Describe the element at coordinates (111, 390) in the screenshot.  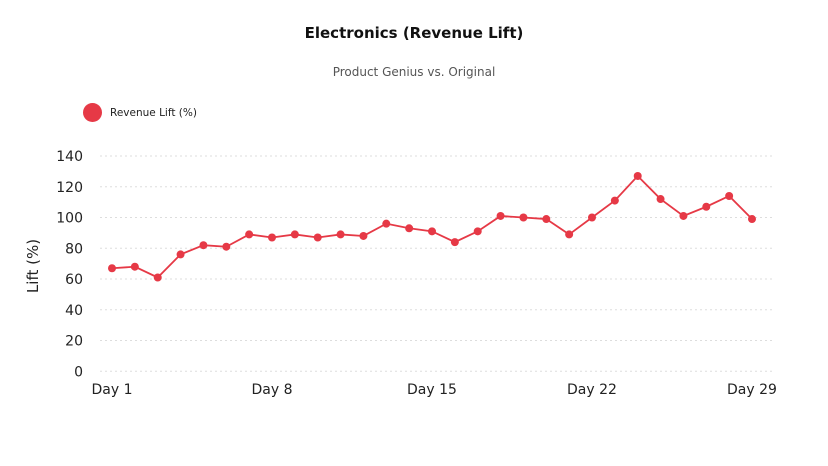
I see `x-tick-label: Day 1` at that location.